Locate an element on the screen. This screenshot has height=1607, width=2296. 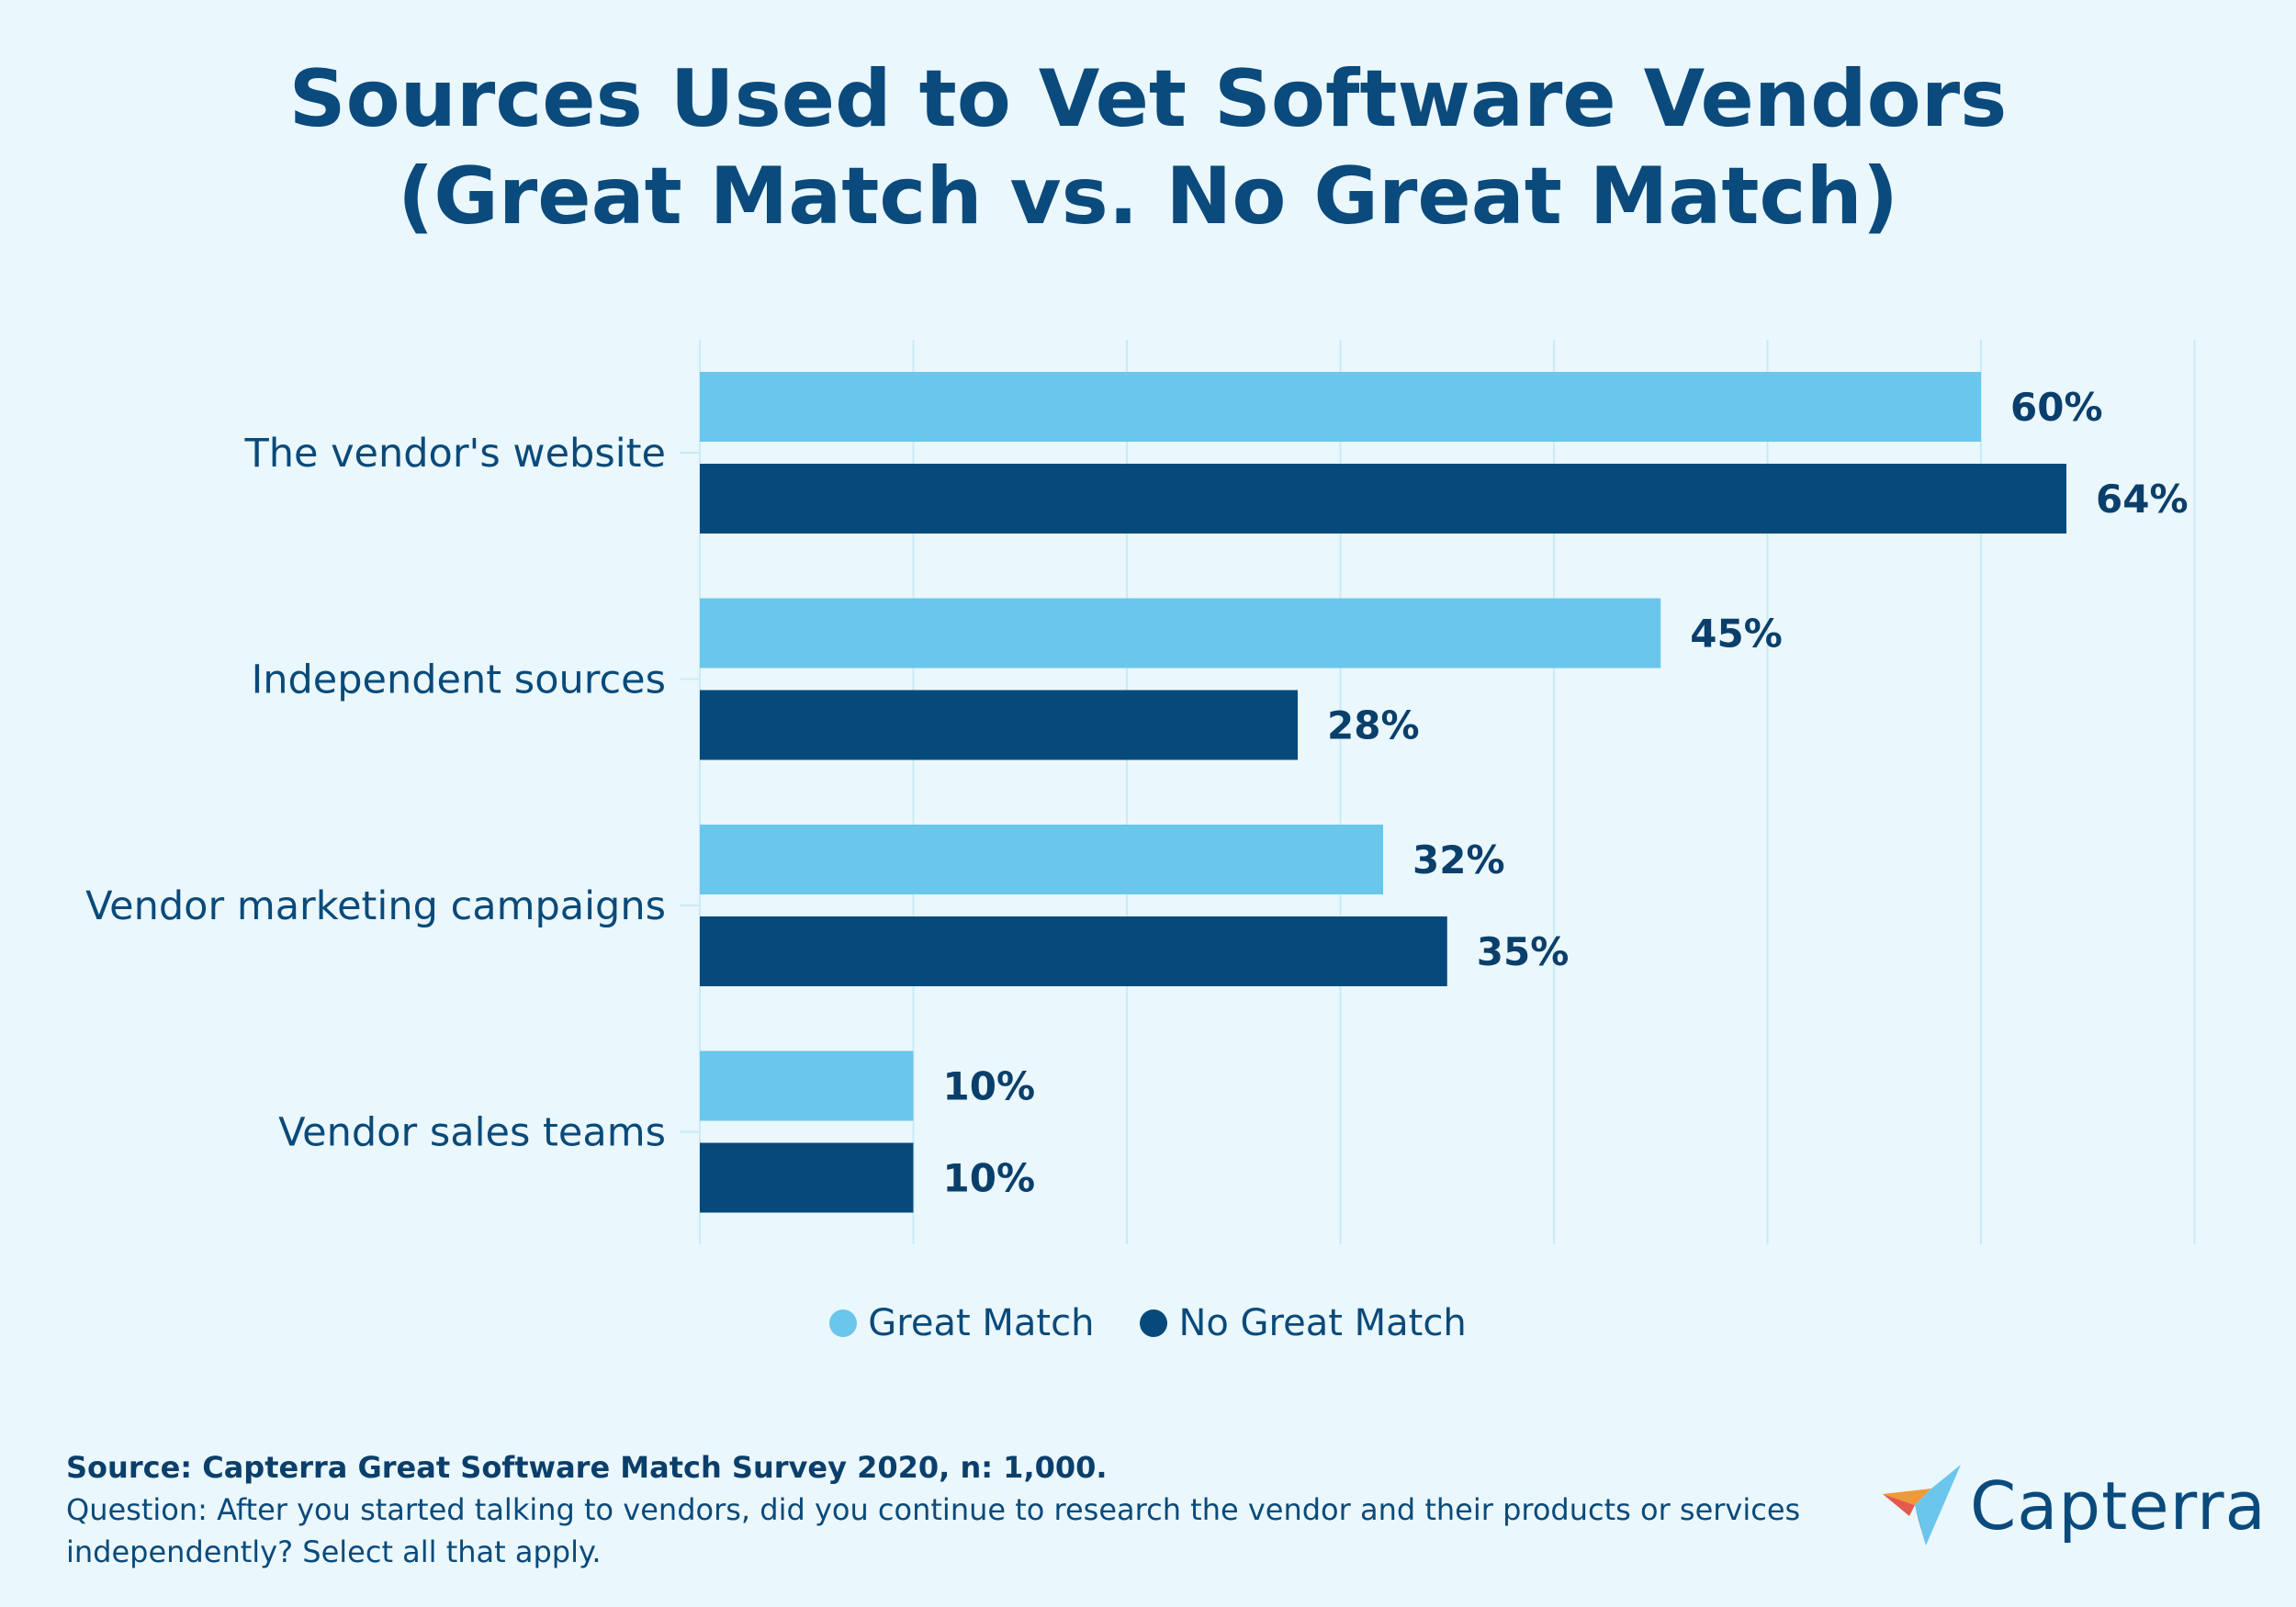
legend-dot-no-great-match is located at coordinates (1154, 1323).